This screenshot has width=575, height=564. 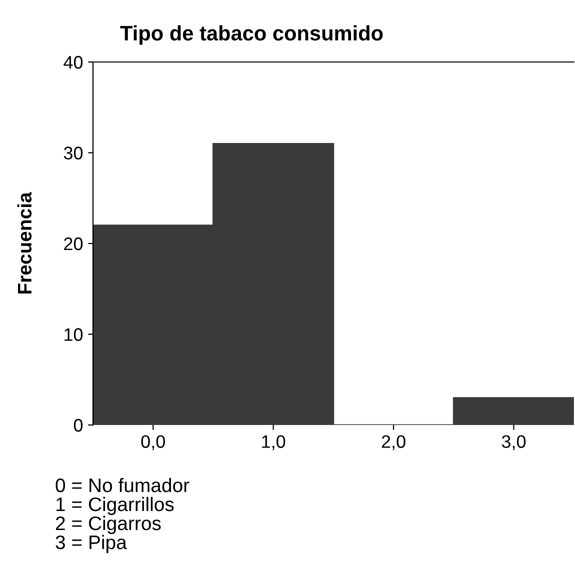 I want to click on y-tick-label: 0, so click(x=78, y=425).